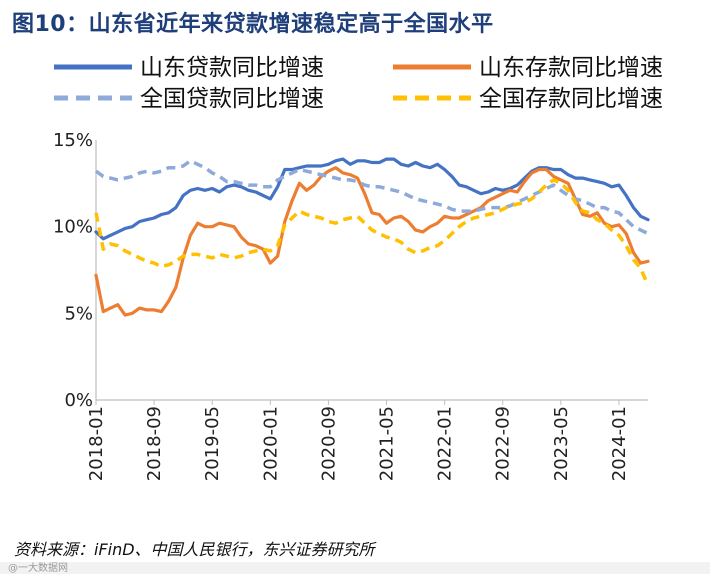  Describe the element at coordinates (619, 443) in the screenshot. I see `x-tick-label: 2024-01` at that location.